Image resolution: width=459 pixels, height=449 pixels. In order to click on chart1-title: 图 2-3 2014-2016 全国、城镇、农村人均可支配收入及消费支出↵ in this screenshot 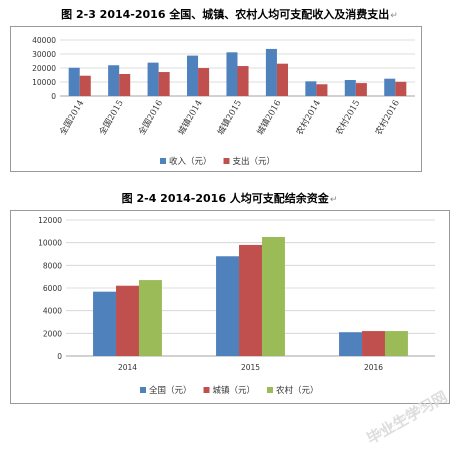, I will do `click(229, 14)`.